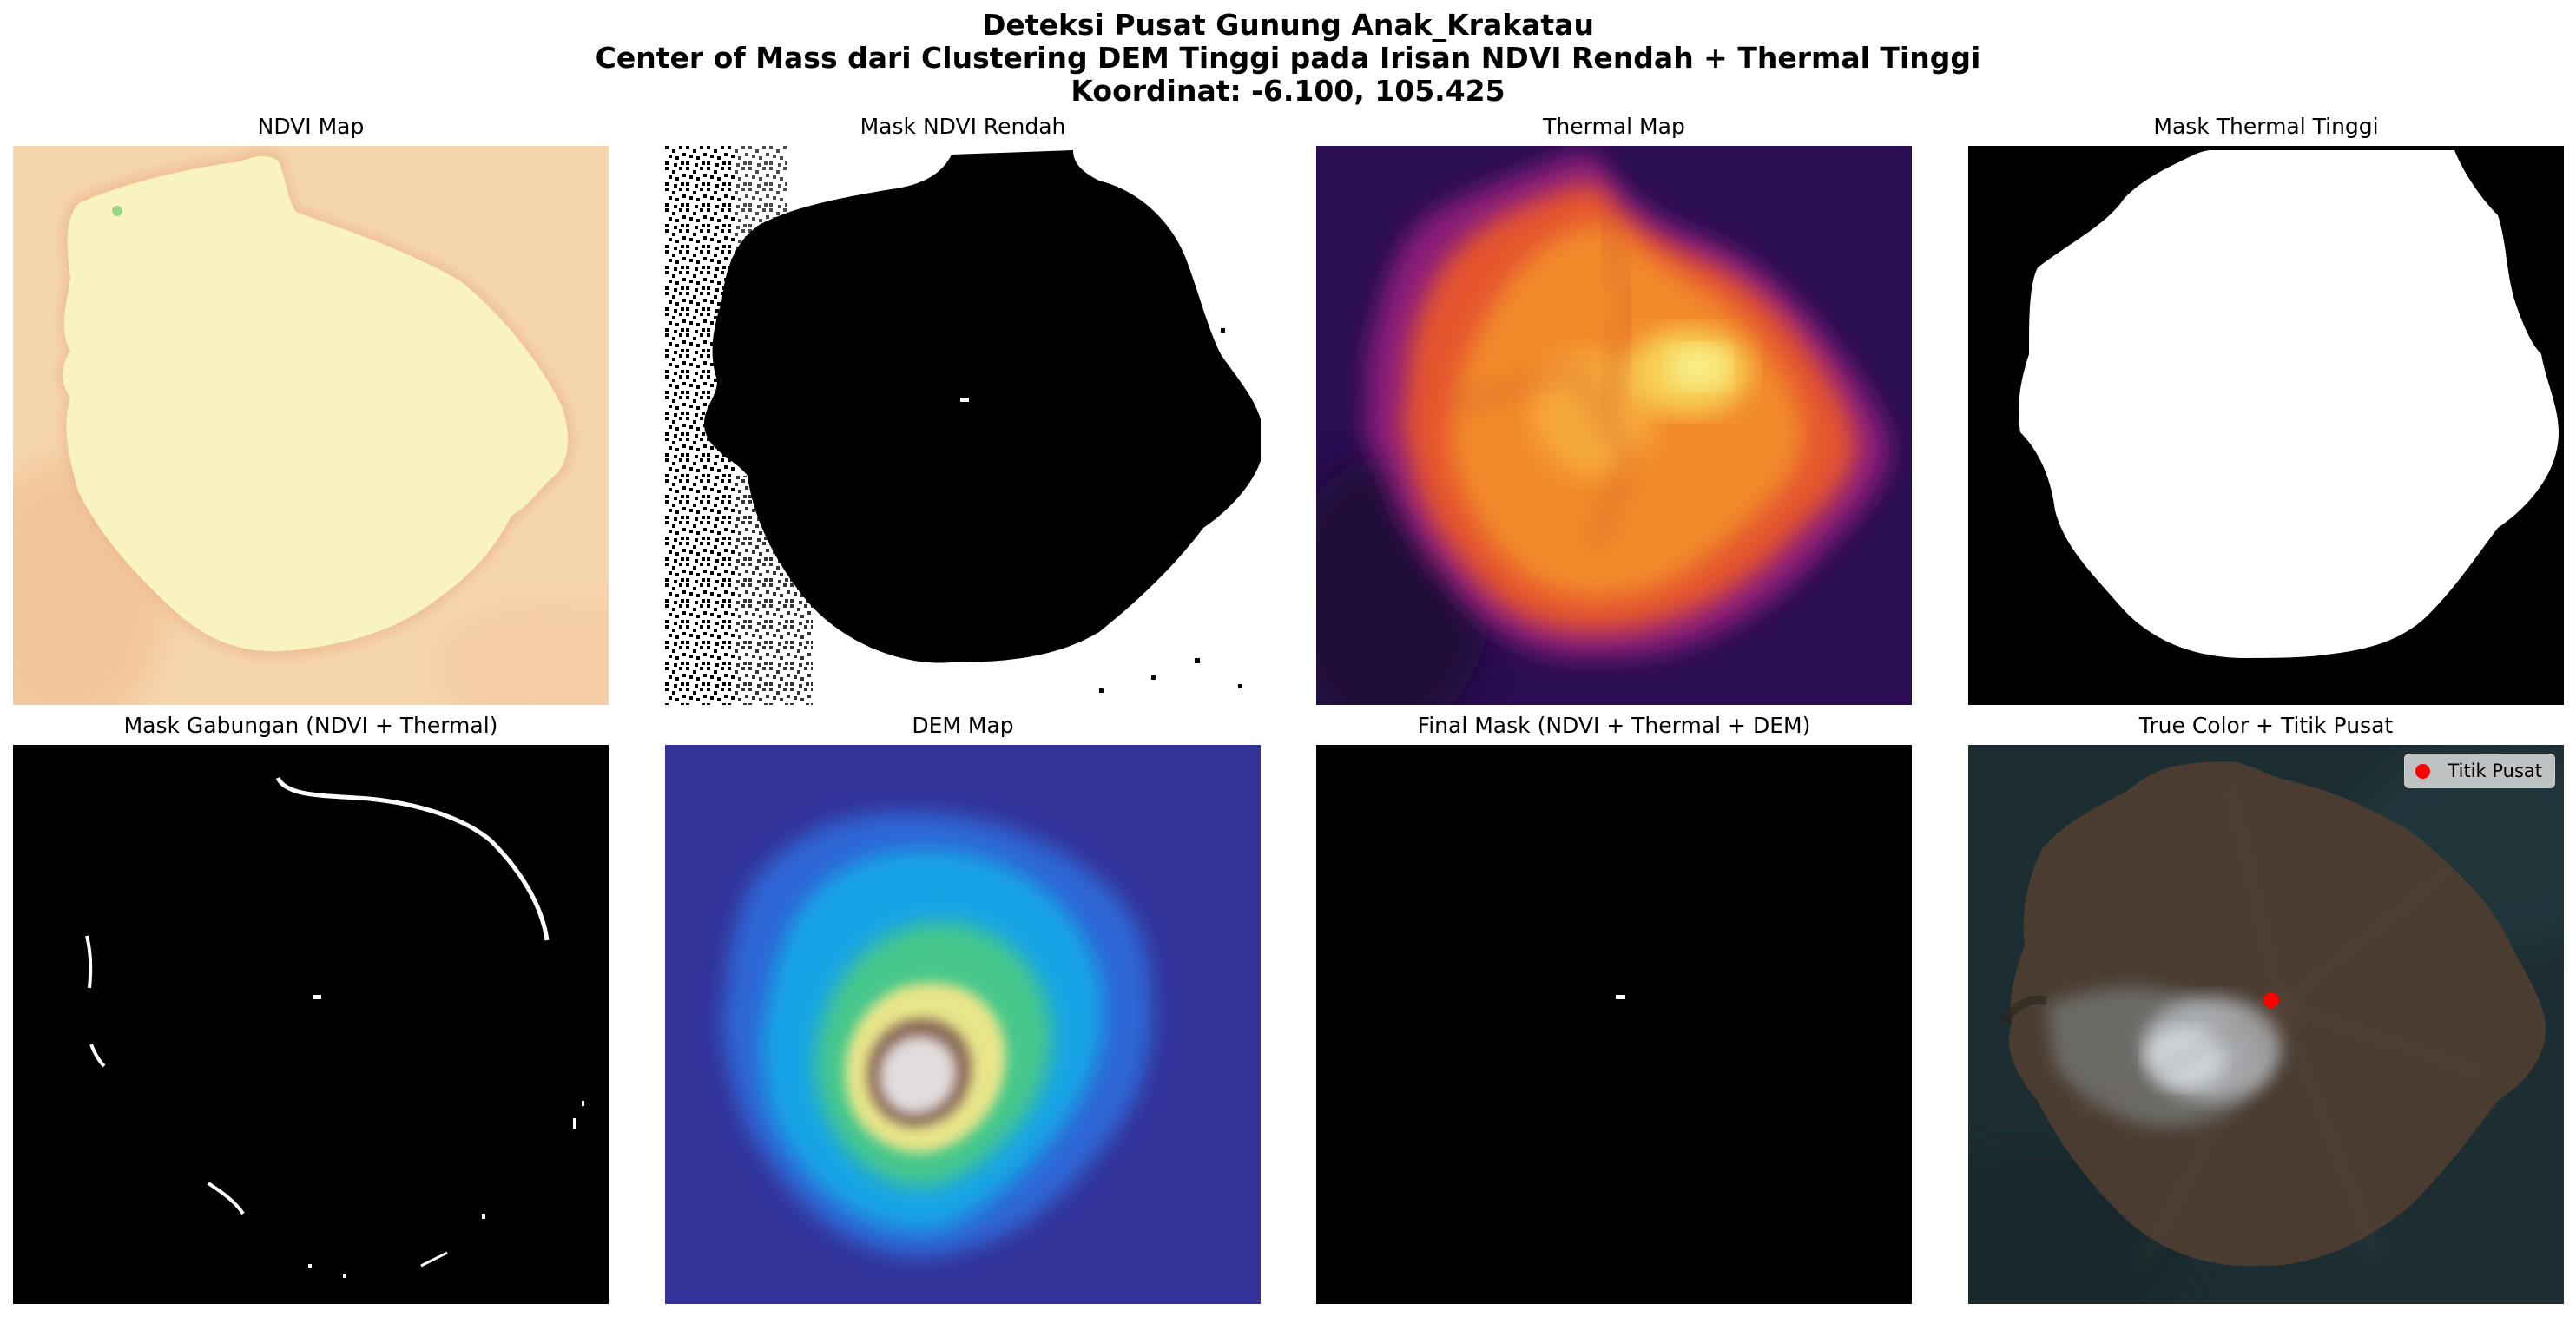  What do you see at coordinates (963, 425) in the screenshot?
I see `mask-ndvi-rendah-image` at bounding box center [963, 425].